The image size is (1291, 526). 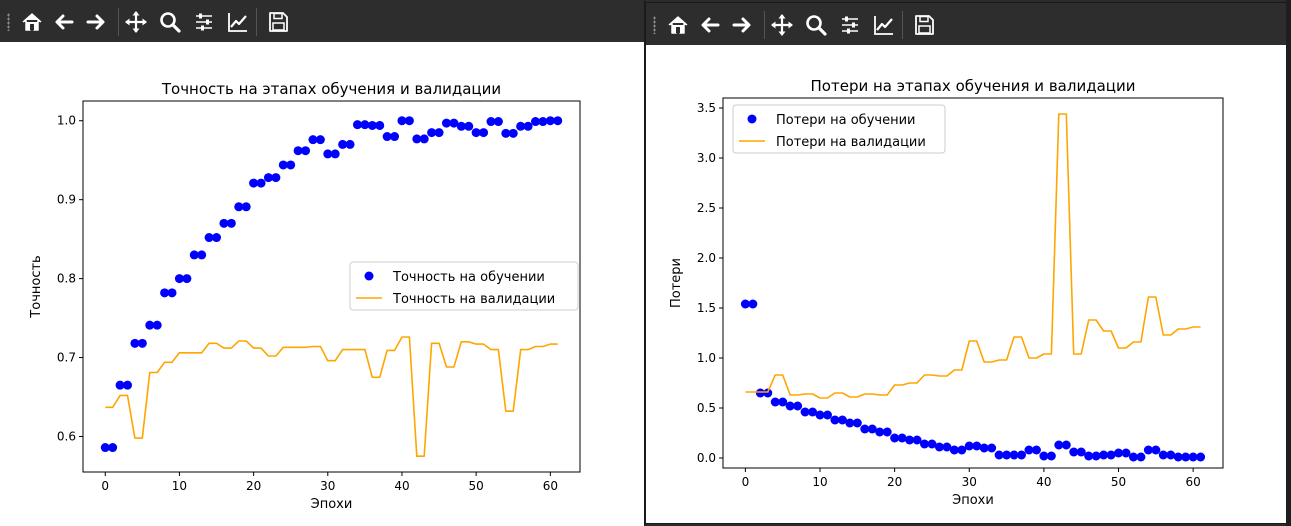 What do you see at coordinates (464, 286) in the screenshot?
I see `legend-box` at bounding box center [464, 286].